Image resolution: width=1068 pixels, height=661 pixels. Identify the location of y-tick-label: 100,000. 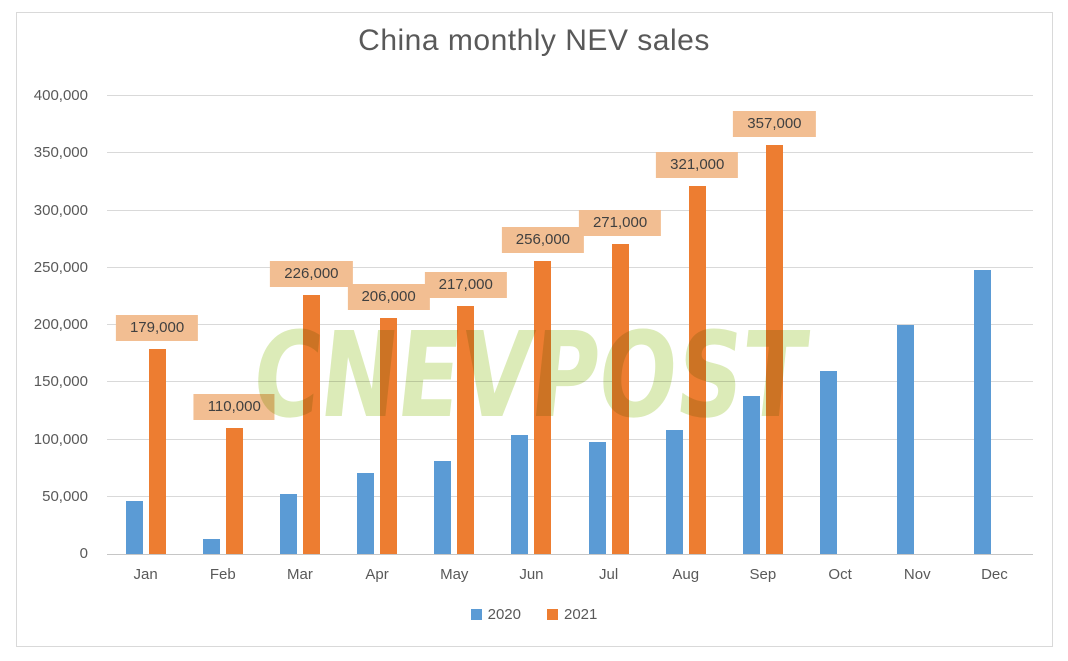
(60, 439).